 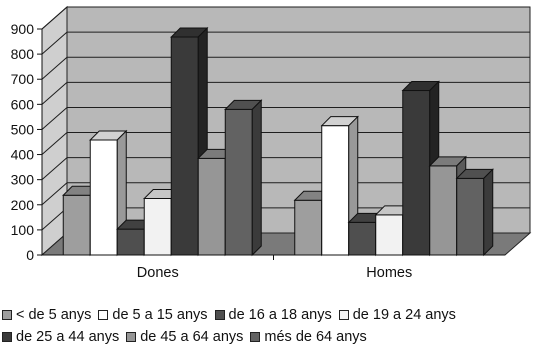 What do you see at coordinates (404, 315) in the screenshot?
I see `legend-label: de 19 a 24 anys` at bounding box center [404, 315].